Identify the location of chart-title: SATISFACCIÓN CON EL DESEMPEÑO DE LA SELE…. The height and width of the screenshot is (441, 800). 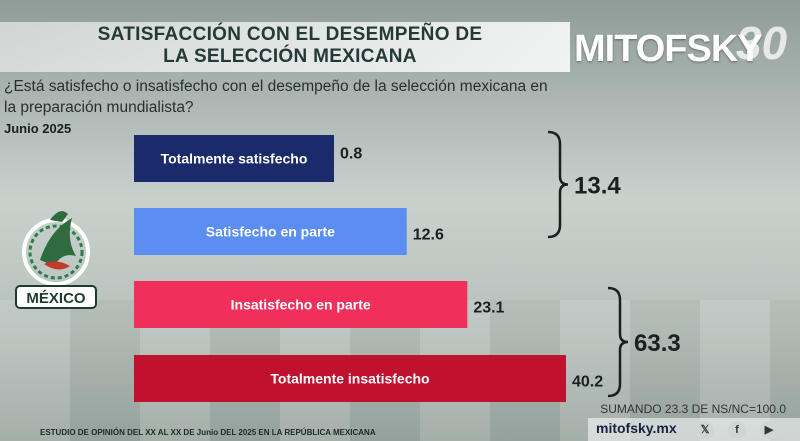
(290, 46).